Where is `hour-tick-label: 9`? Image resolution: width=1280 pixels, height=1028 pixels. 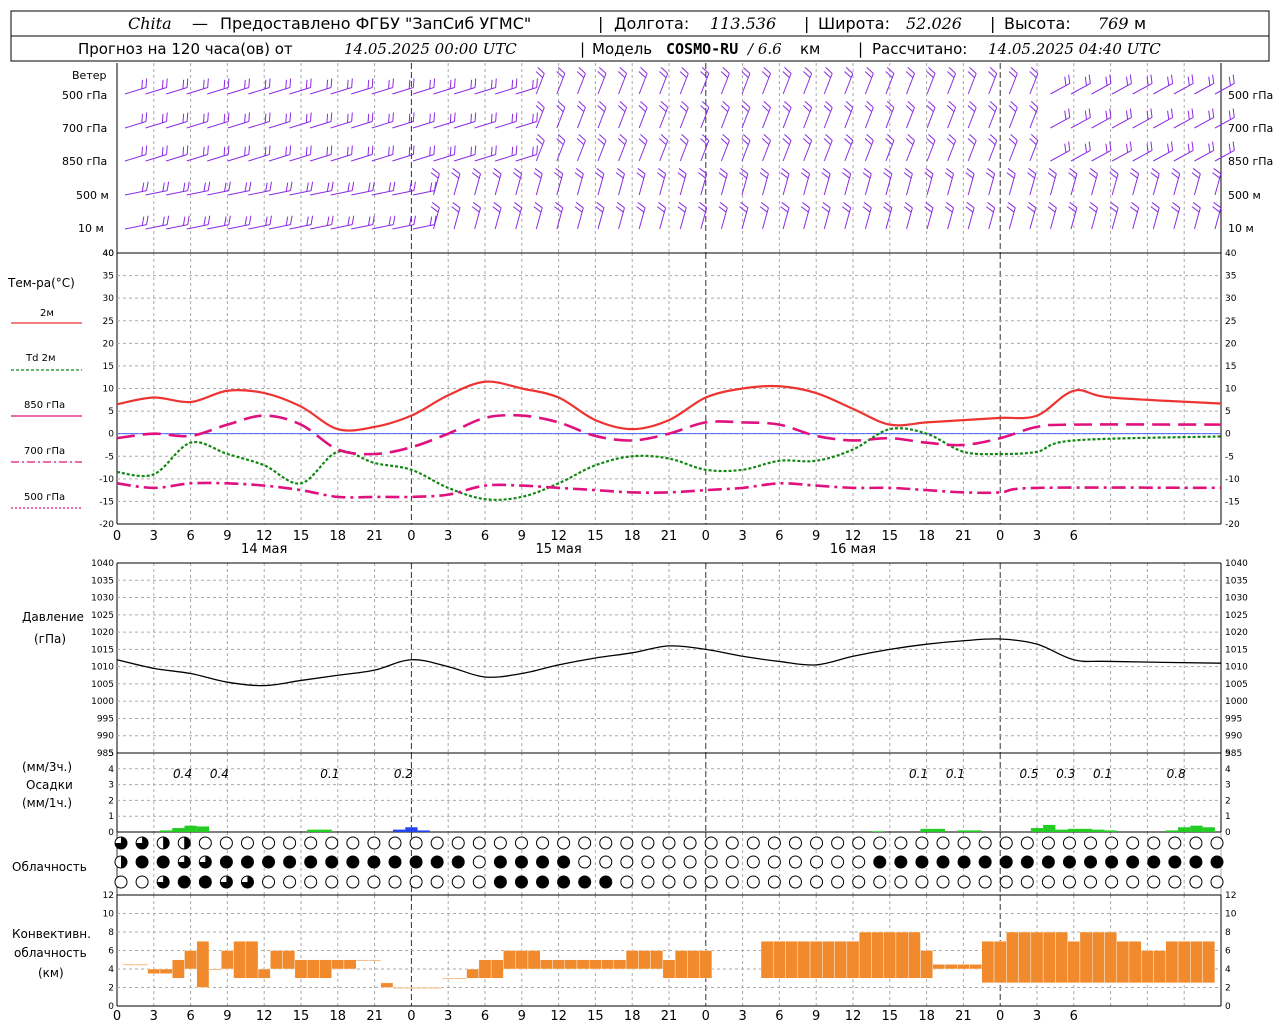 hour-tick-label: 9 is located at coordinates (227, 1016).